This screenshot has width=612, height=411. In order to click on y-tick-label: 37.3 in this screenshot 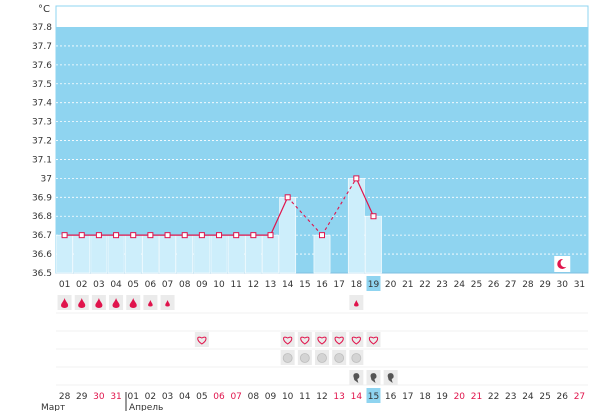, I will do `click(42, 123)`.